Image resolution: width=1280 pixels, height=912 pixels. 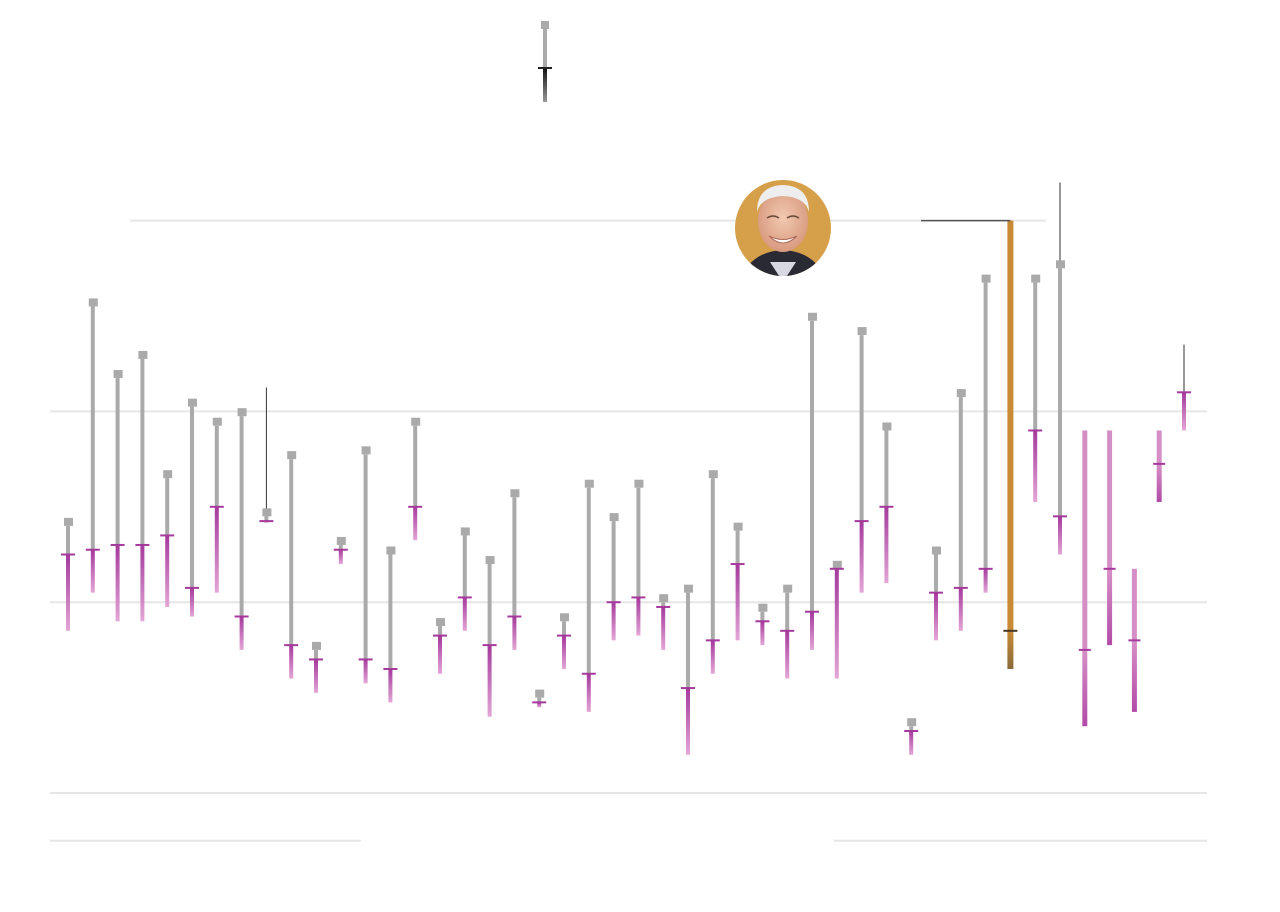 What do you see at coordinates (783, 217) in the screenshot?
I see `portrait-eyes` at bounding box center [783, 217].